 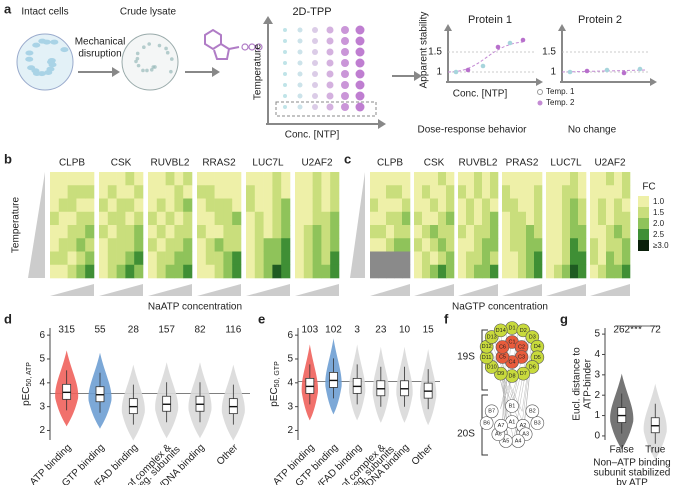 What do you see at coordinates (121, 163) in the screenshot?
I see `protein-label: CSK` at bounding box center [121, 163].